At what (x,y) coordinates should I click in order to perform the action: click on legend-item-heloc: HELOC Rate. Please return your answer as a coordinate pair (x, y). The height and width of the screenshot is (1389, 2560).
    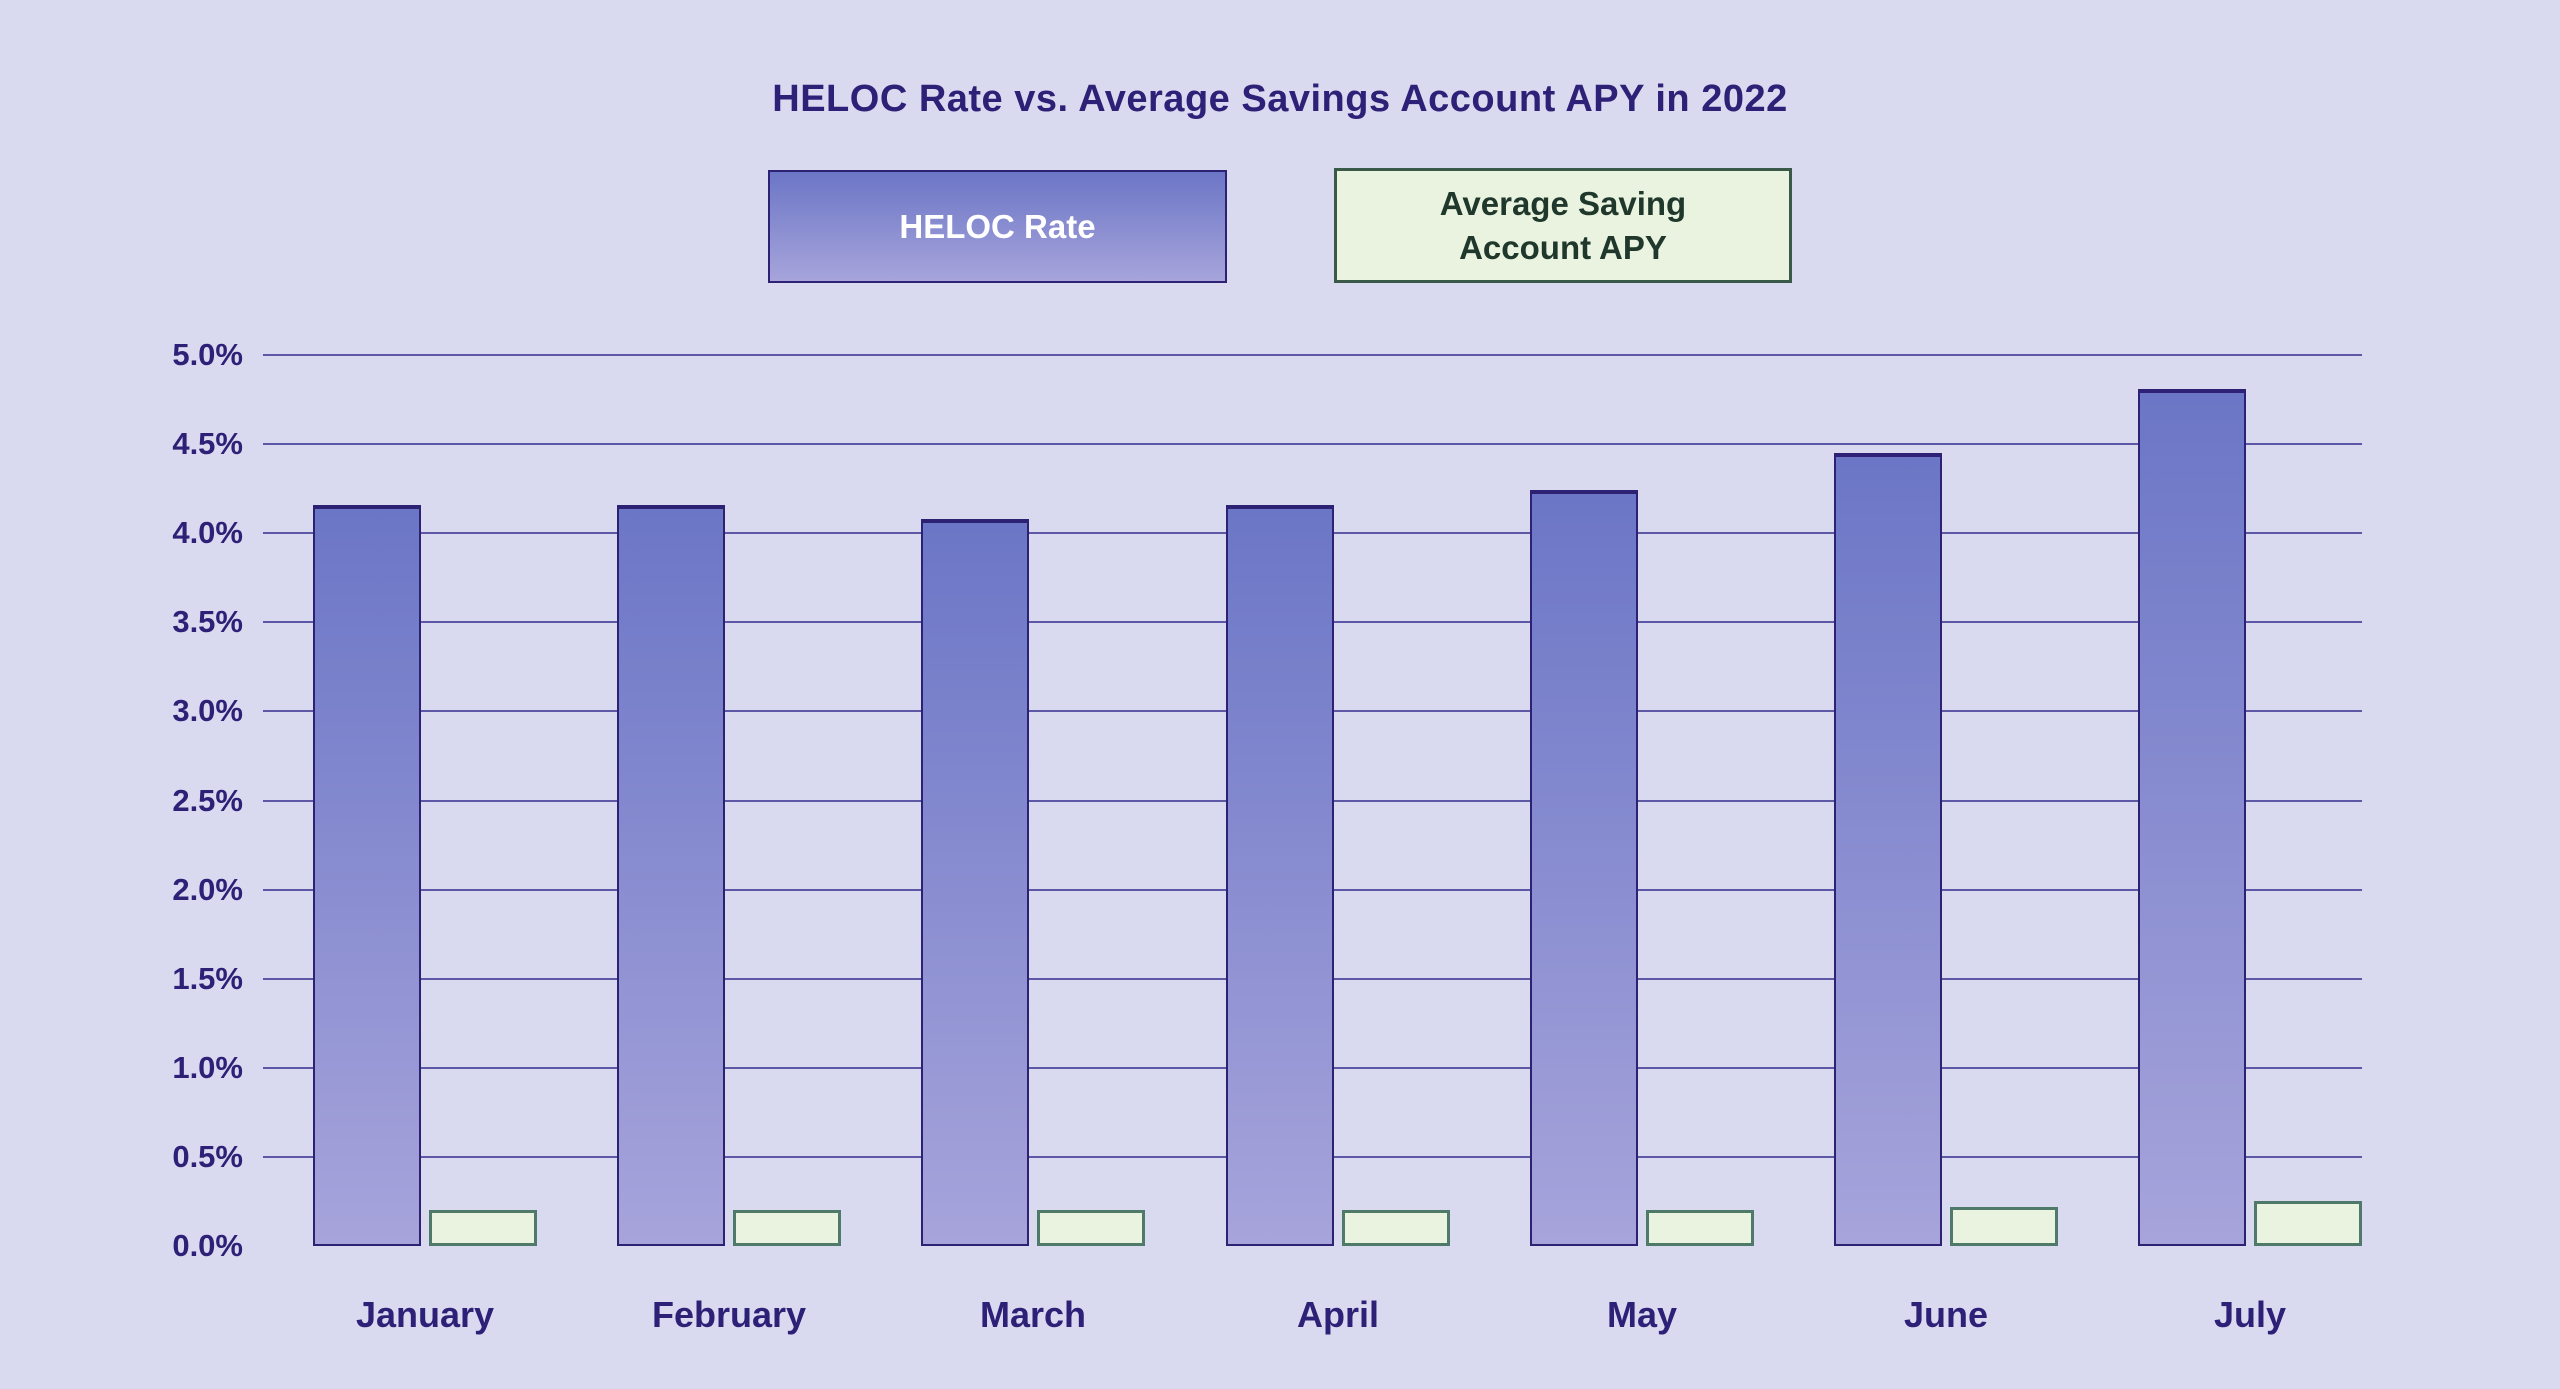
    Looking at the image, I should click on (997, 226).